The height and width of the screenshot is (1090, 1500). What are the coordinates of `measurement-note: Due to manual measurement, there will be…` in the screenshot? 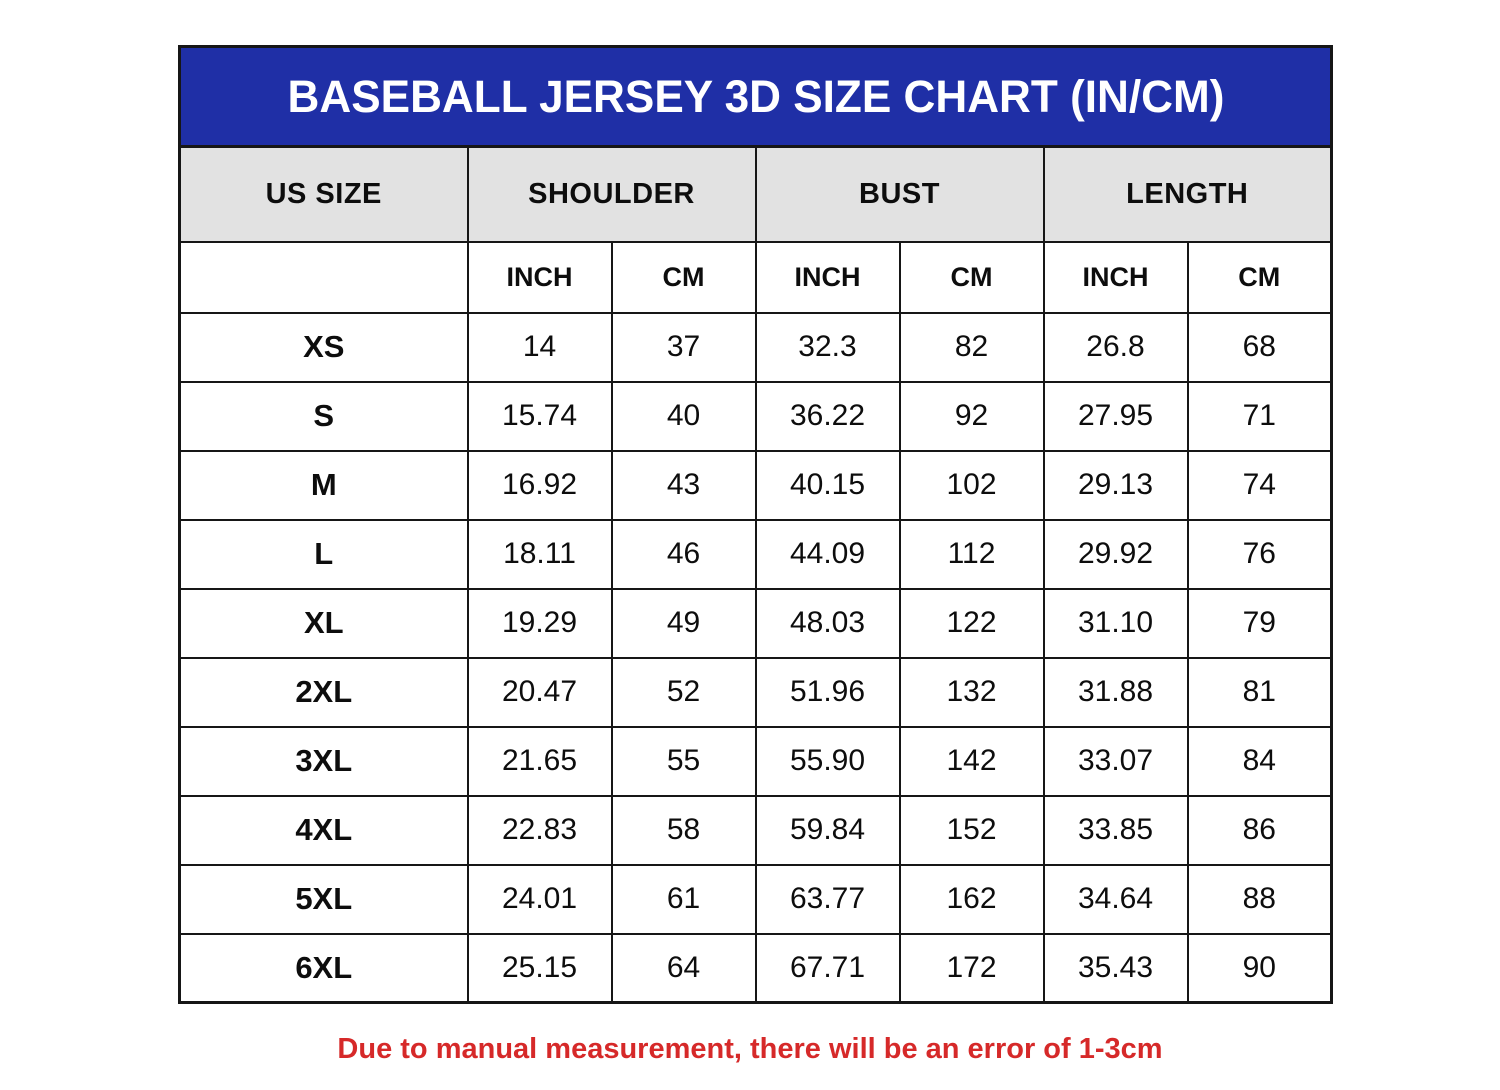 It's located at (750, 1049).